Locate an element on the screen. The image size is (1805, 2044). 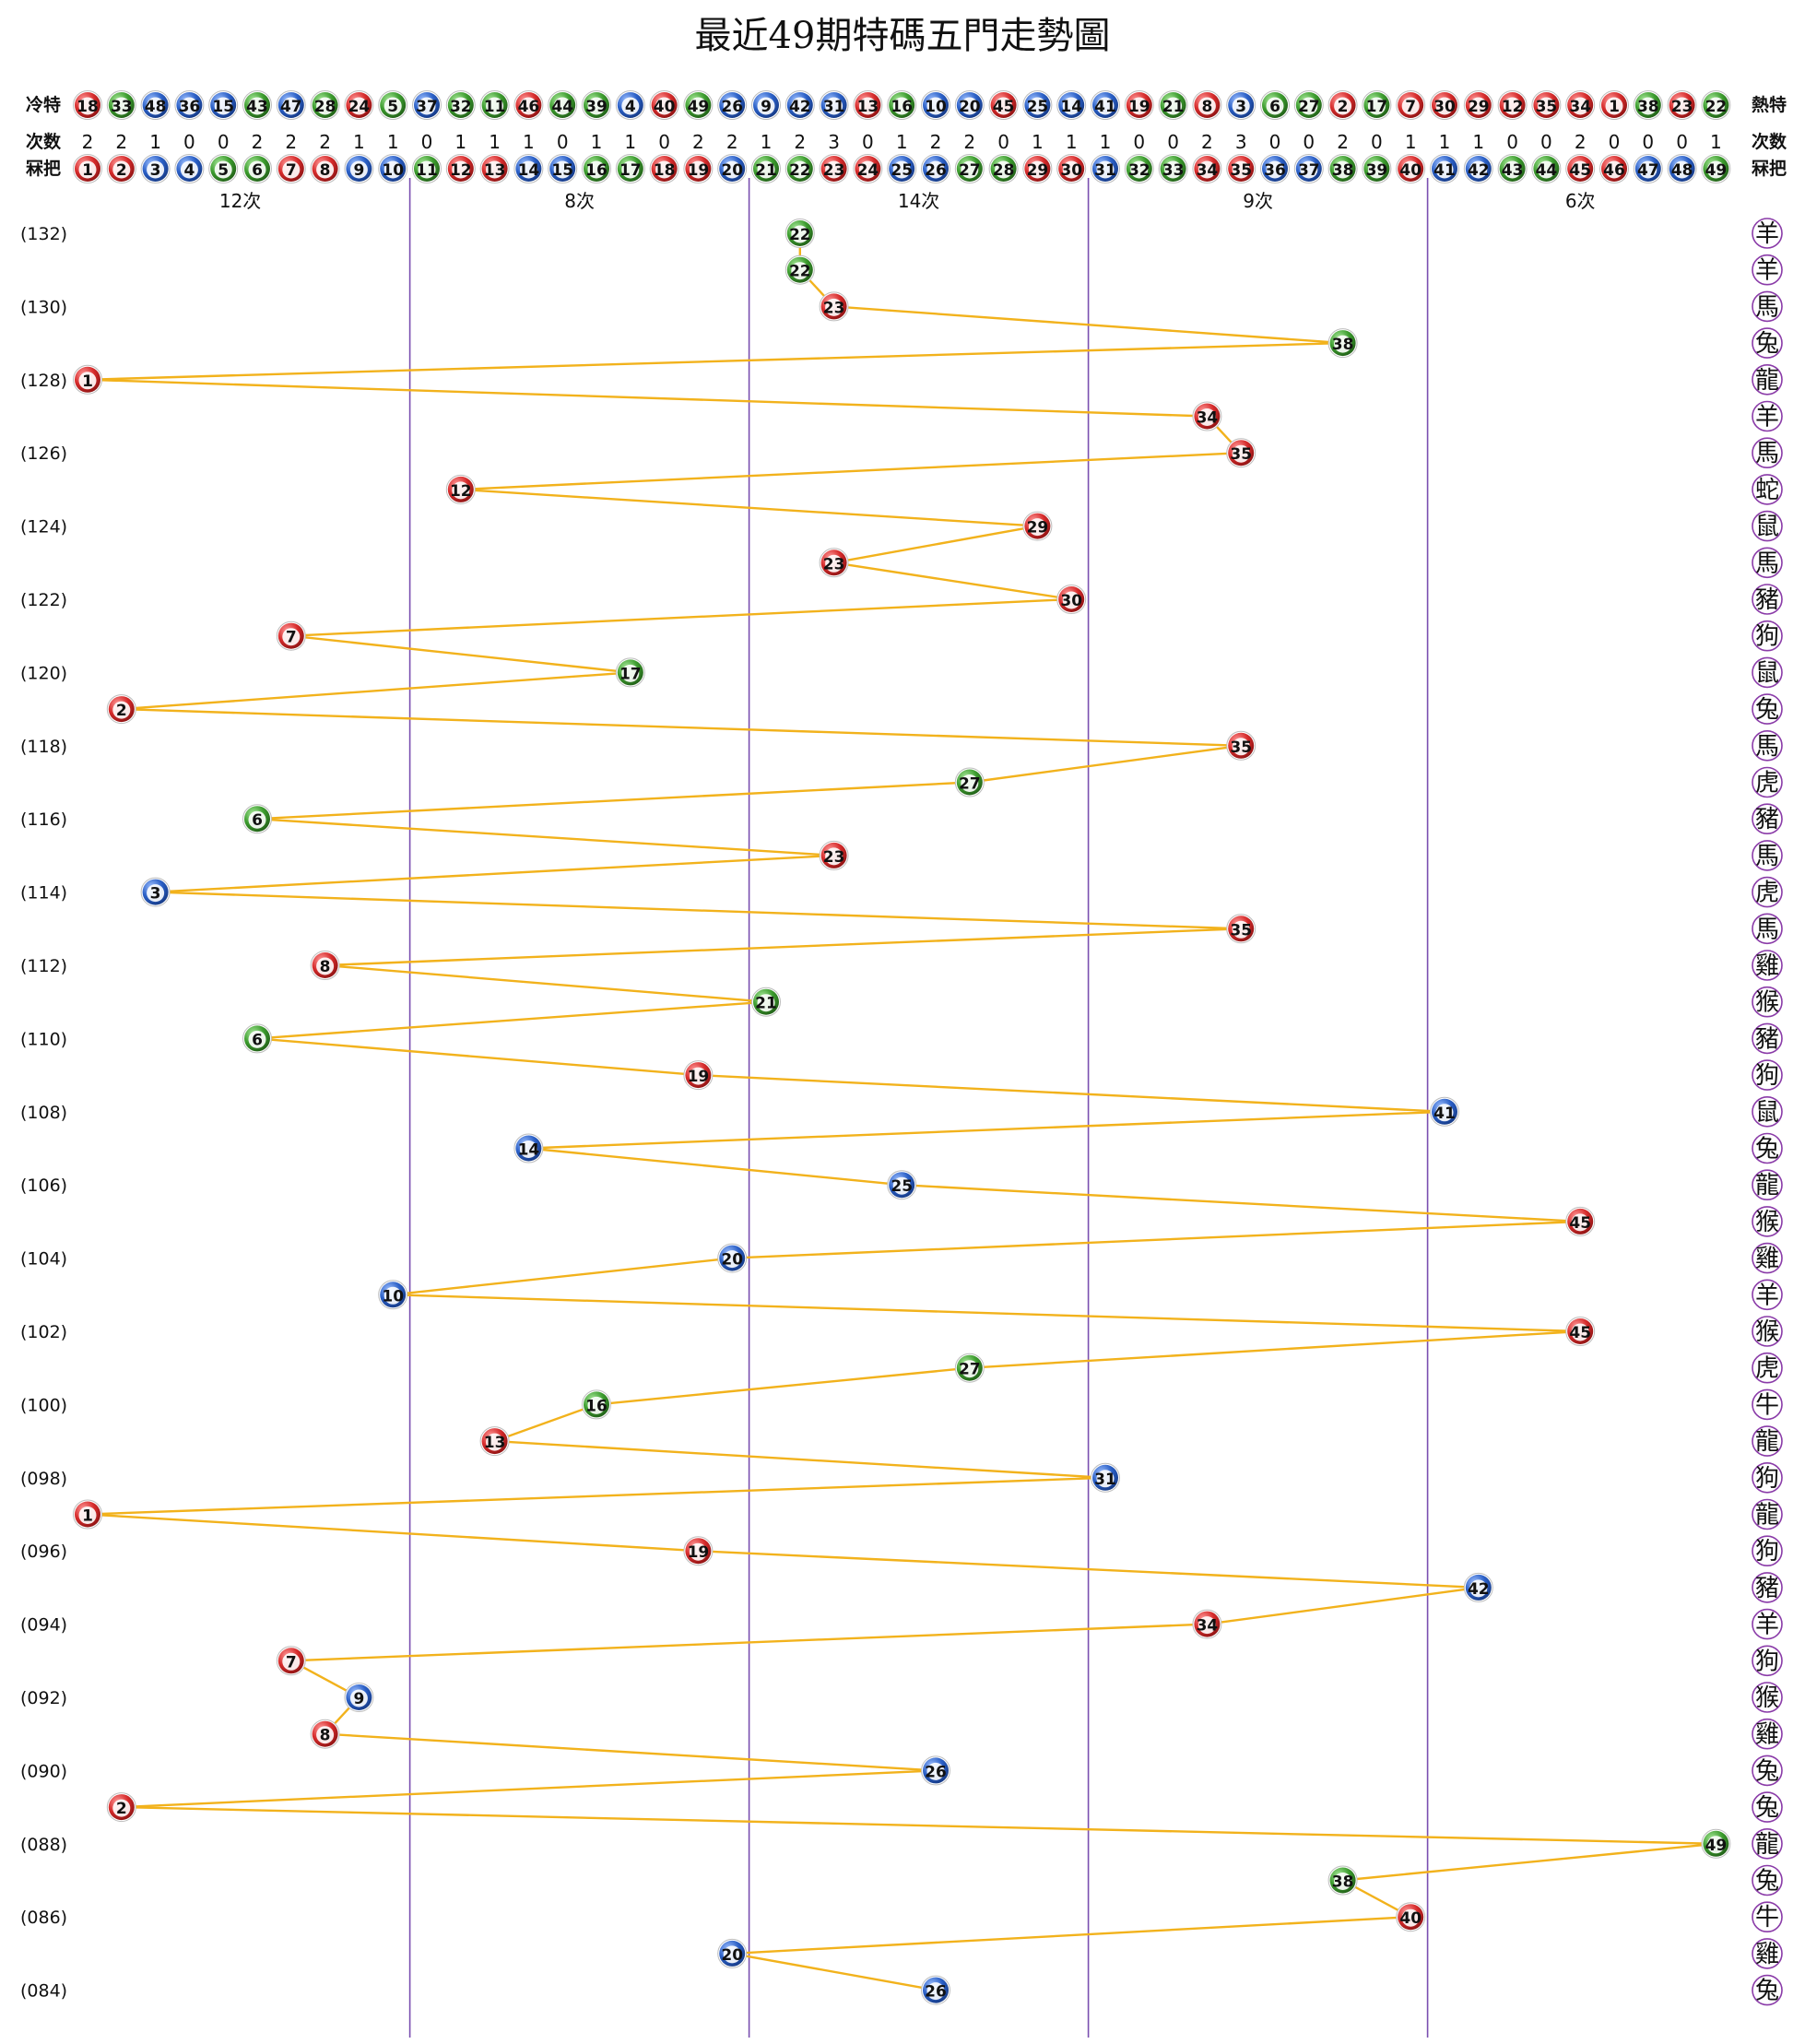
draw-ball-number: 3 is located at coordinates (155, 894).